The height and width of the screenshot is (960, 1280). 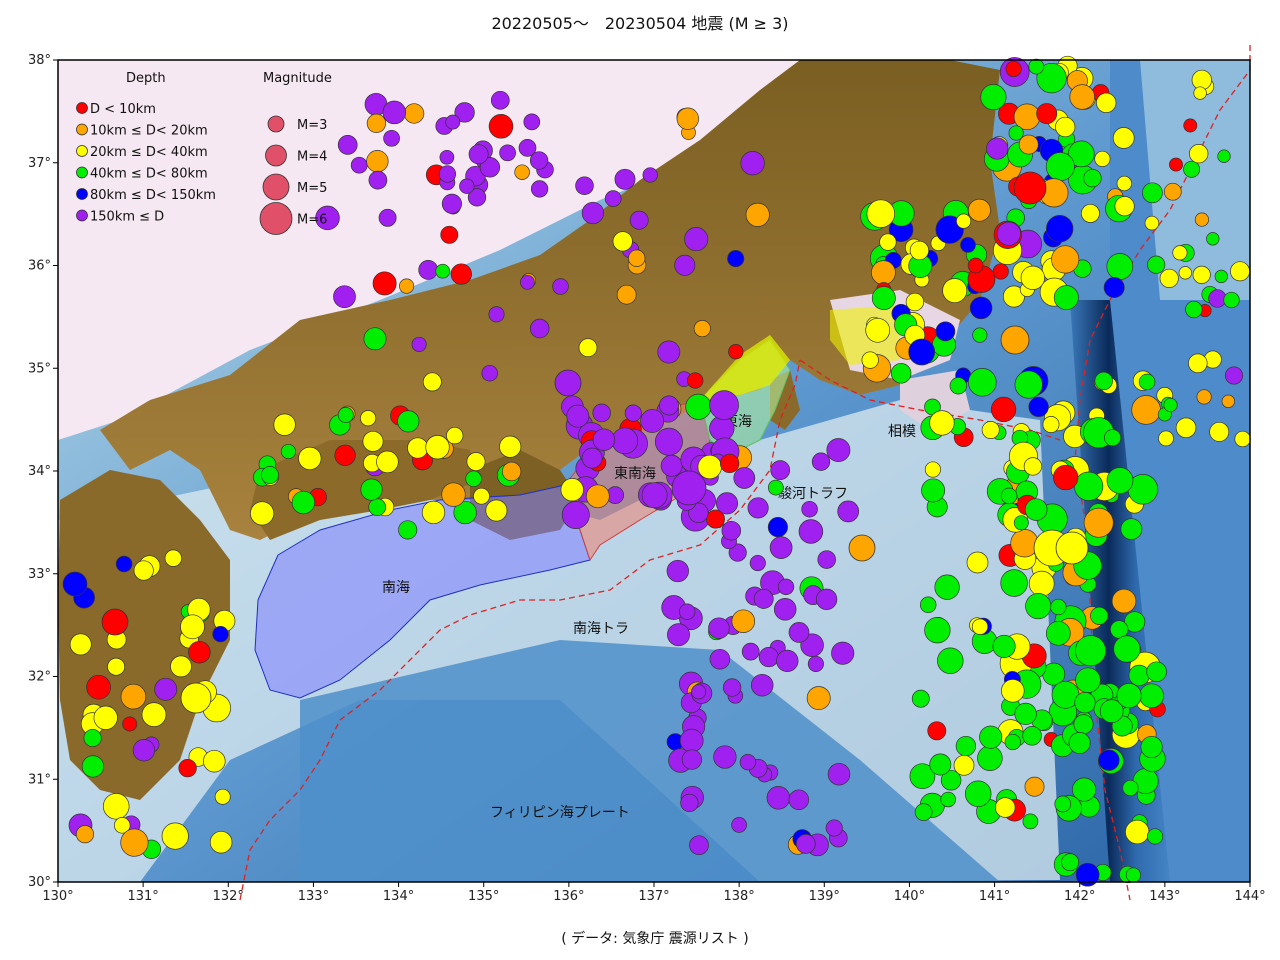 What do you see at coordinates (655, 939) in the screenshot?
I see `data-source-footer: ( データ: 気象庁 震源リスト )` at bounding box center [655, 939].